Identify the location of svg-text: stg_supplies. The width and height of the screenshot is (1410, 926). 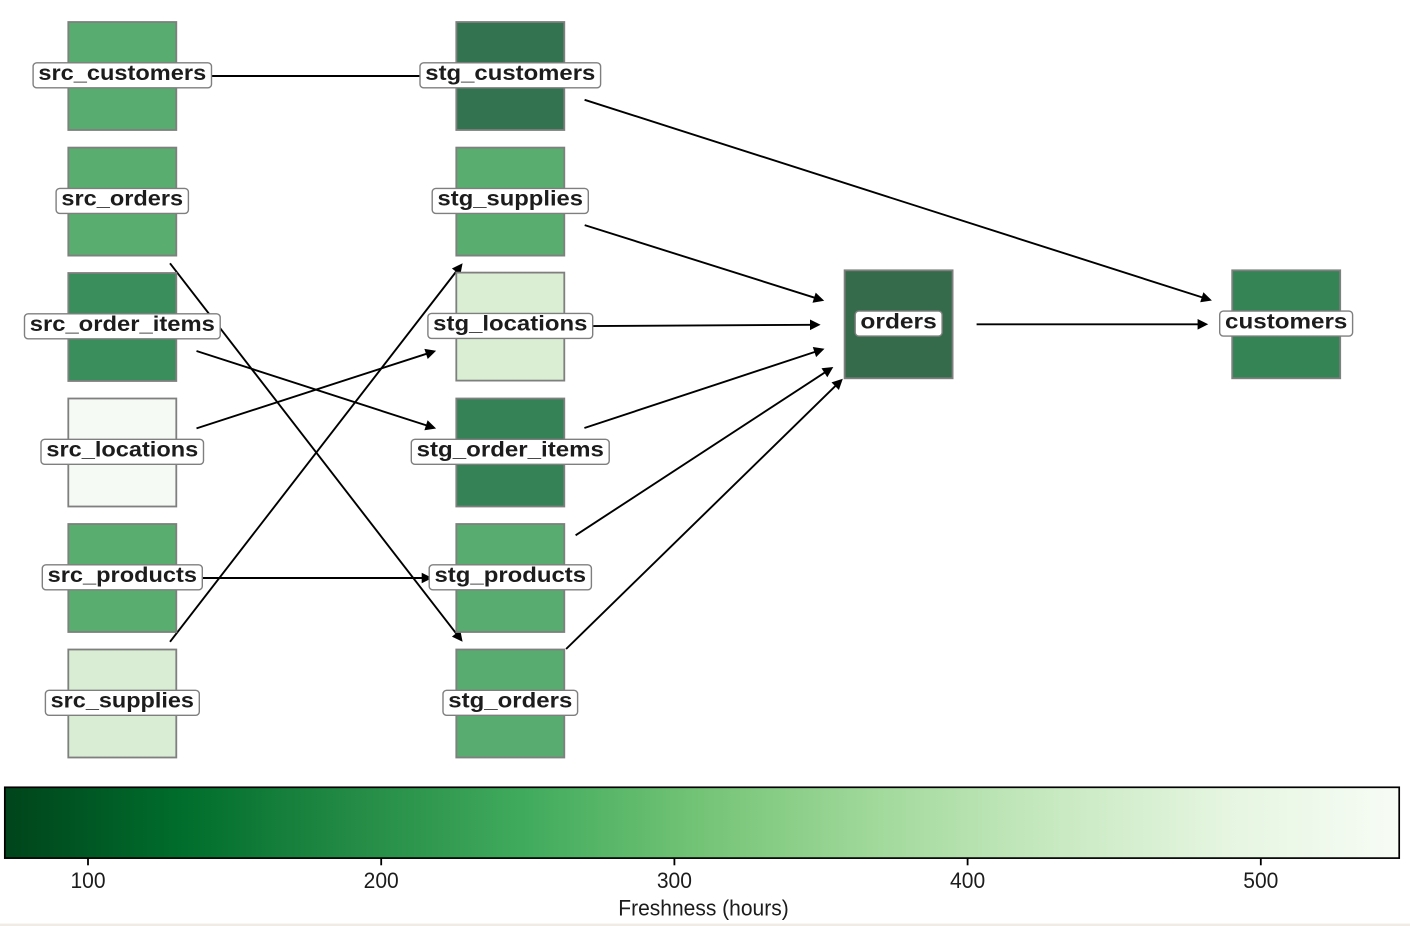
(511, 199).